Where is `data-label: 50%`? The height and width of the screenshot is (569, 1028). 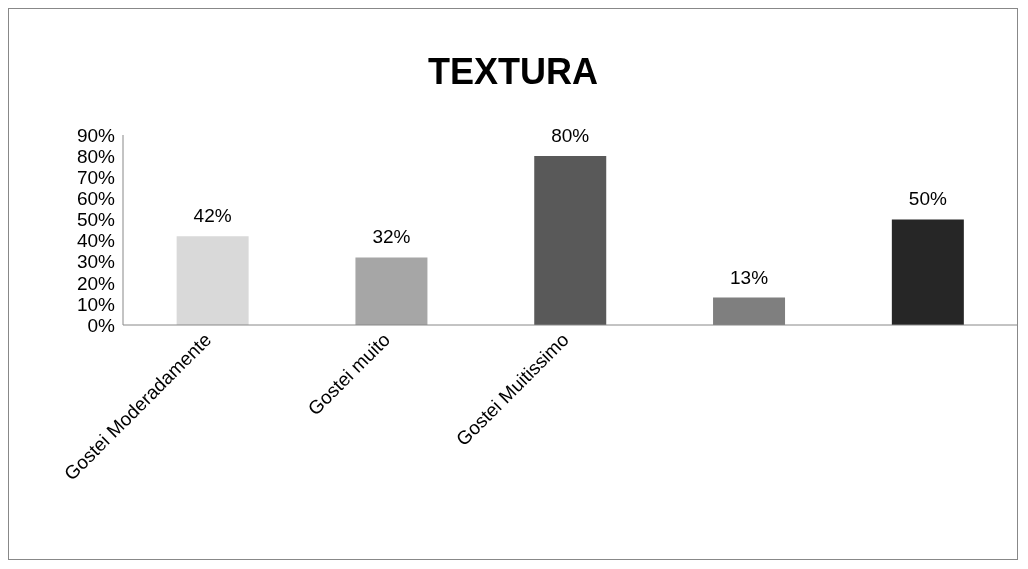 data-label: 50% is located at coordinates (927, 199).